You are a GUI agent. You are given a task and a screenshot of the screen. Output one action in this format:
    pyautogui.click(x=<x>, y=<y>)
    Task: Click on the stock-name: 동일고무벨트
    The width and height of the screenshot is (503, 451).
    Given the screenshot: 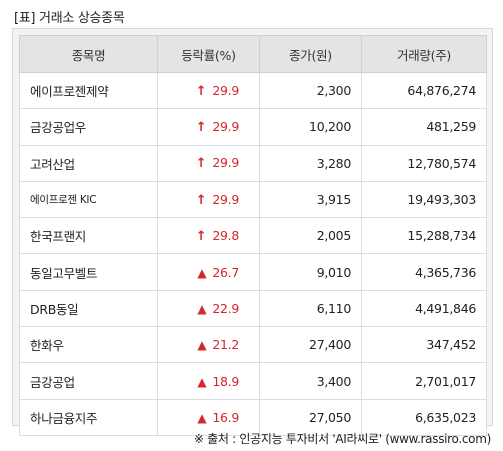 What is the action you would take?
    pyautogui.click(x=88, y=272)
    